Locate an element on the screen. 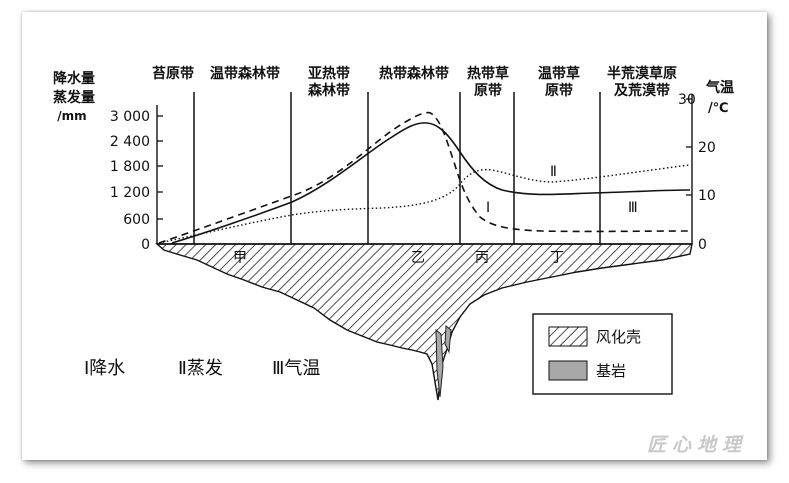  left-tick-label: 3 000 is located at coordinates (130, 117).